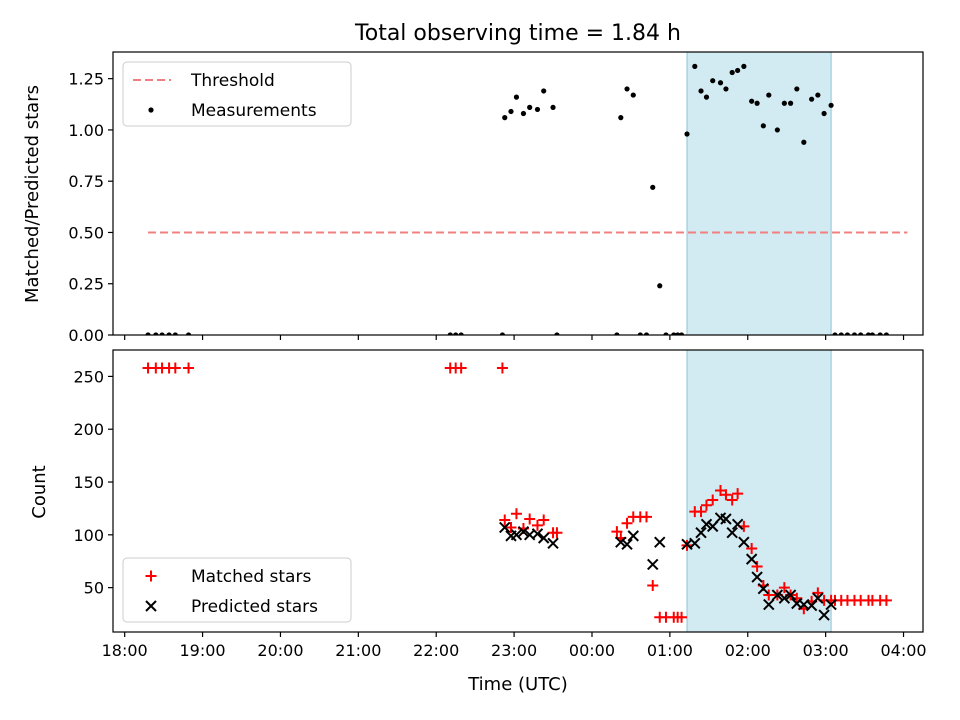  Describe the element at coordinates (39, 491) in the screenshot. I see `bottom-y-axis-label: Count` at that location.